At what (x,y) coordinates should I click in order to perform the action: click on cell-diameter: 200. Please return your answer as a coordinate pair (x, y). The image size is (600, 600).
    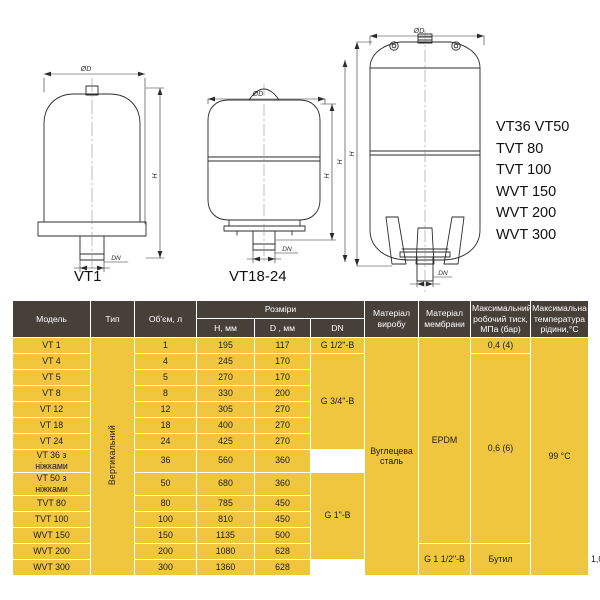
    Looking at the image, I should click on (282, 393).